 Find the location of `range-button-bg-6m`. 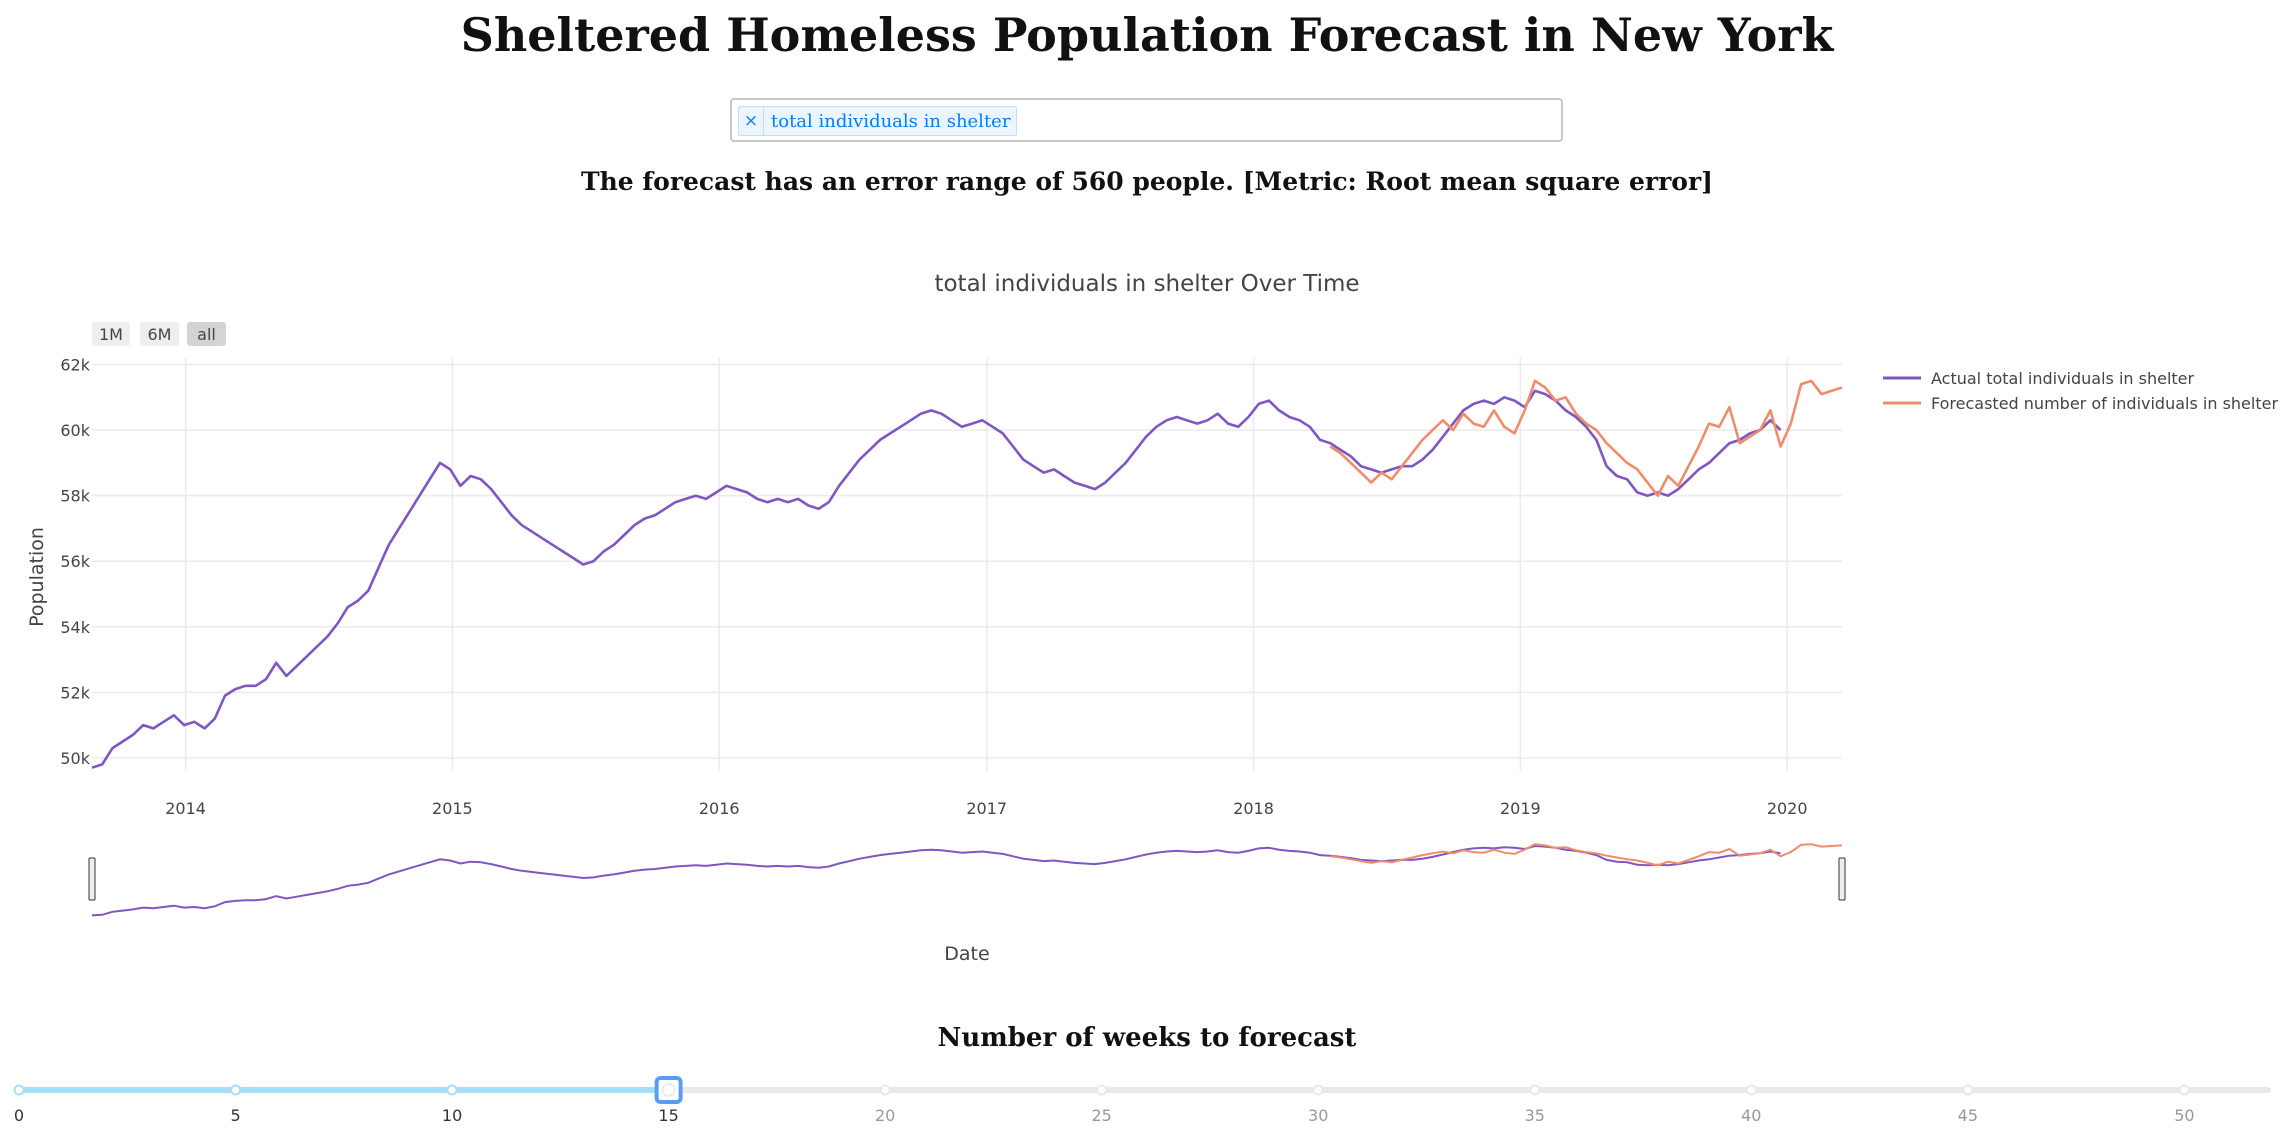

range-button-bg-6m is located at coordinates (159, 334).